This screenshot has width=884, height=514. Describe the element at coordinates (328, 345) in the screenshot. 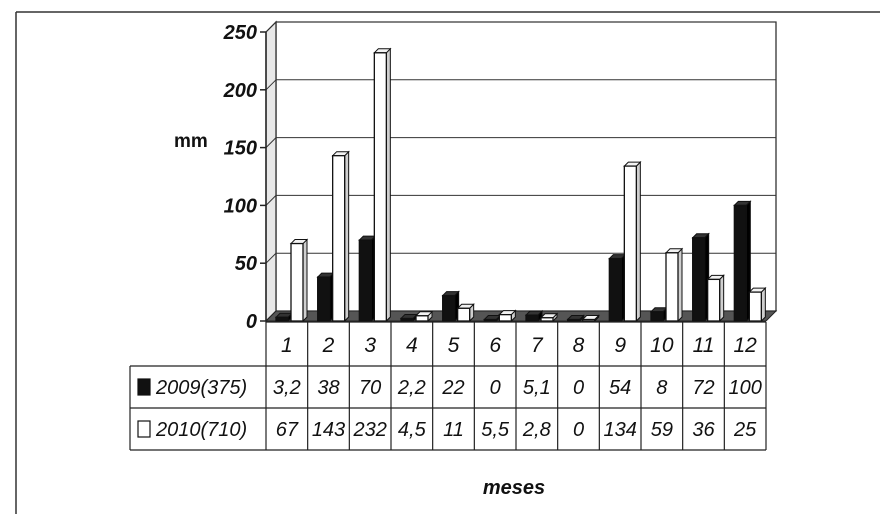

I see `x-tick-label: 2` at that location.